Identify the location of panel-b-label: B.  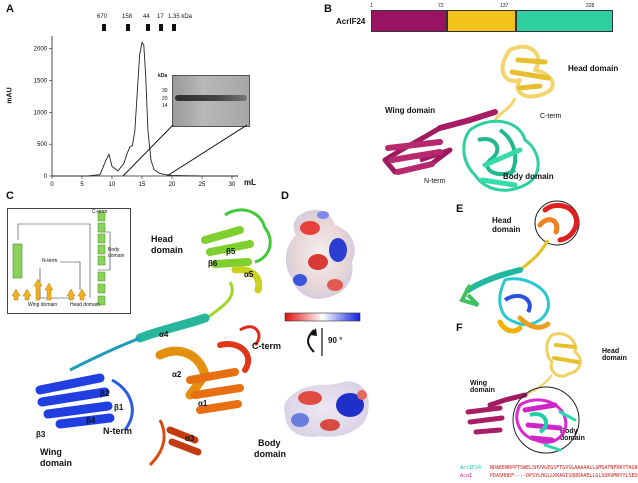
(328, 9).